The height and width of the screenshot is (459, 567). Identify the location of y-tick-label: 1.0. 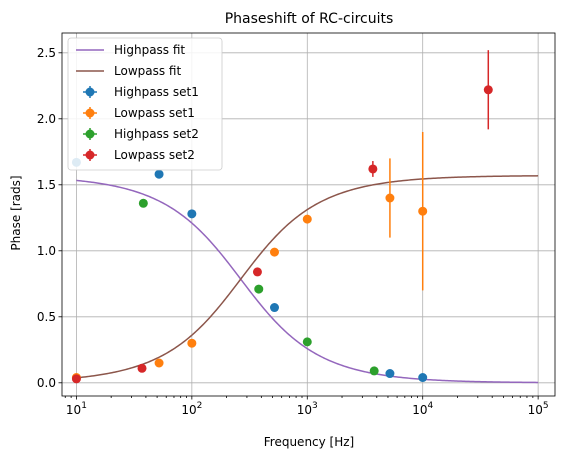
(46, 251).